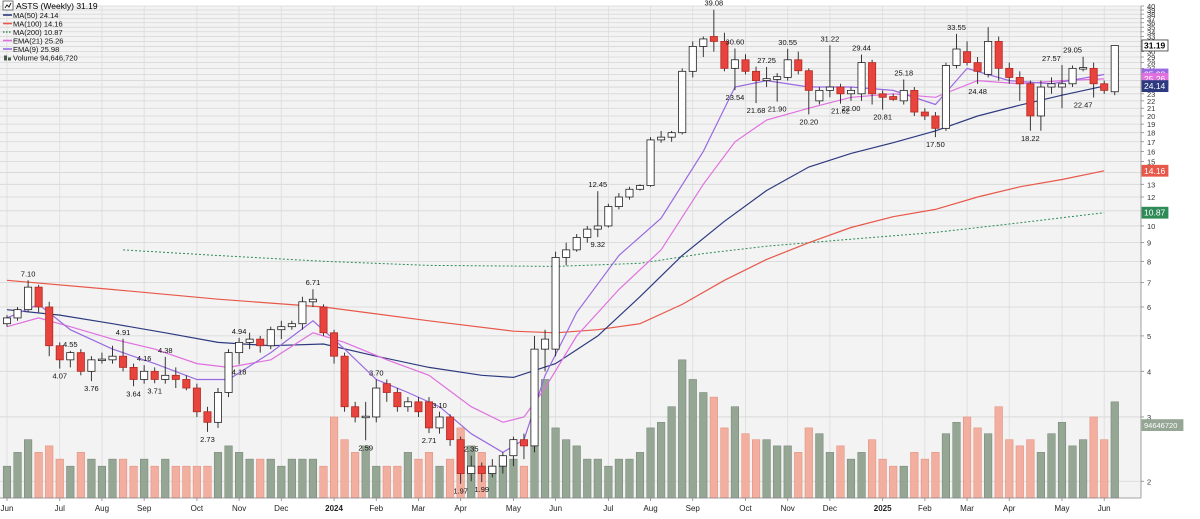 This screenshot has height=519, width=1200. I want to click on x-tick-label: Feb, so click(376, 508).